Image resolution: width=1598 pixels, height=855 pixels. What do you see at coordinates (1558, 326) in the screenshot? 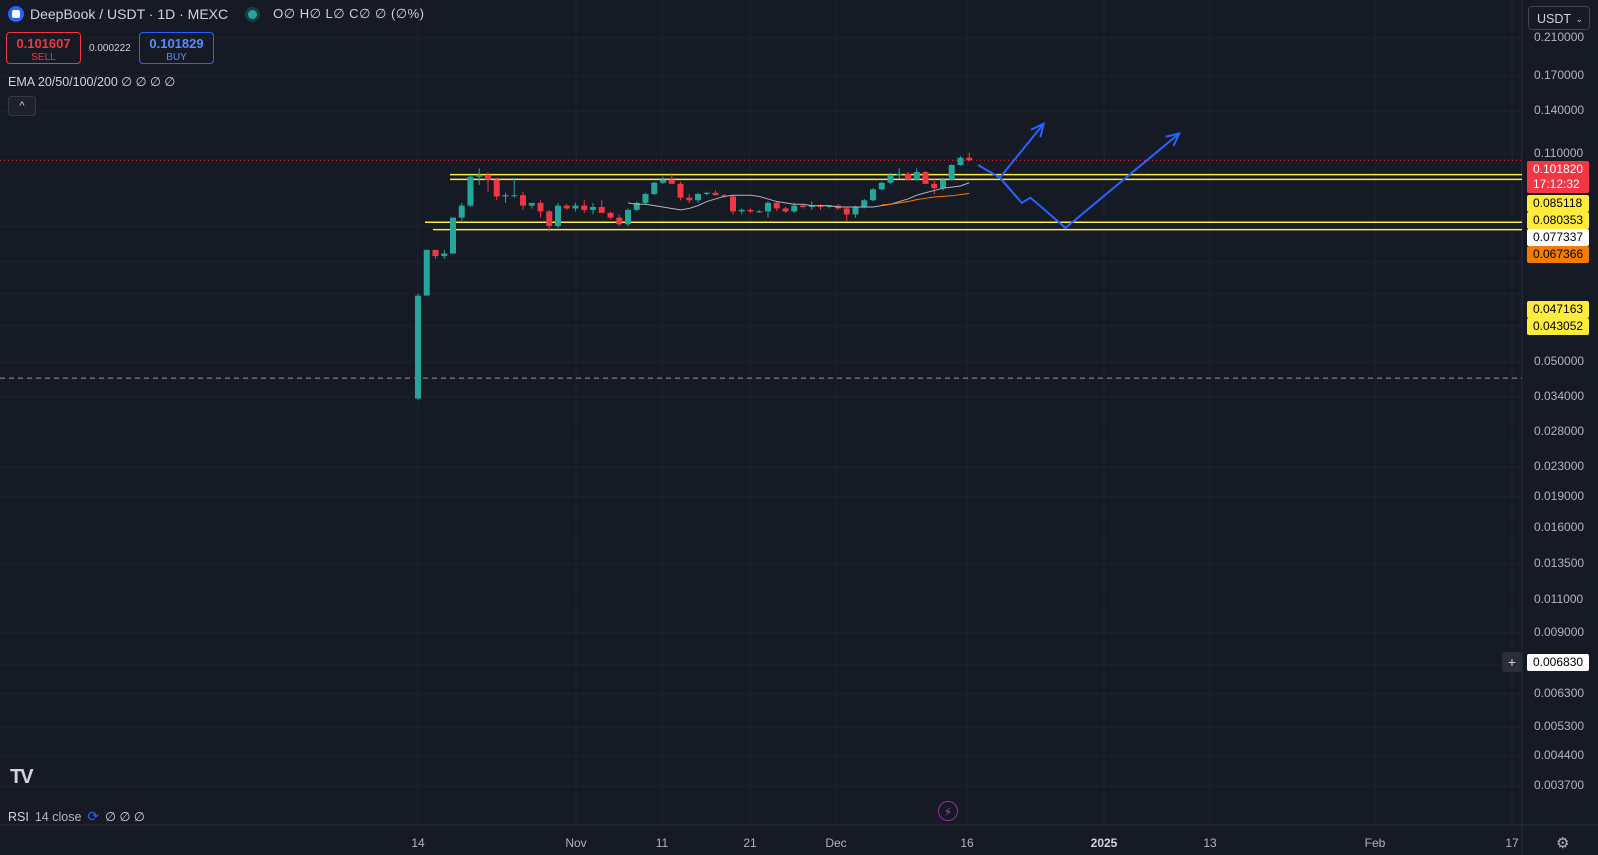
I see `level-price-tag: 0.043052` at bounding box center [1558, 326].